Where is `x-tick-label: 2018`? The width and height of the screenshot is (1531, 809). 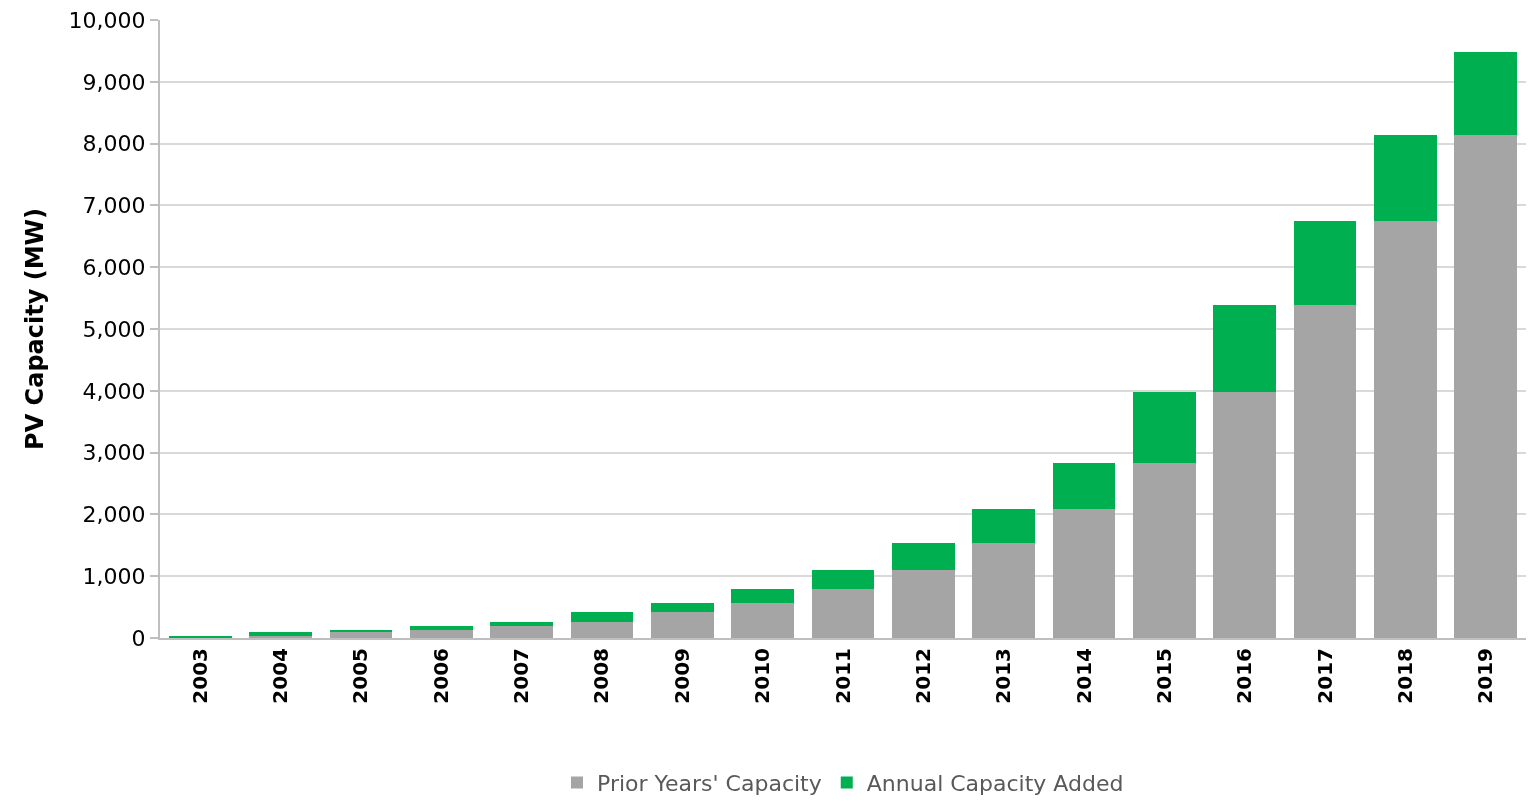
x-tick-label: 2018 is located at coordinates (1404, 676).